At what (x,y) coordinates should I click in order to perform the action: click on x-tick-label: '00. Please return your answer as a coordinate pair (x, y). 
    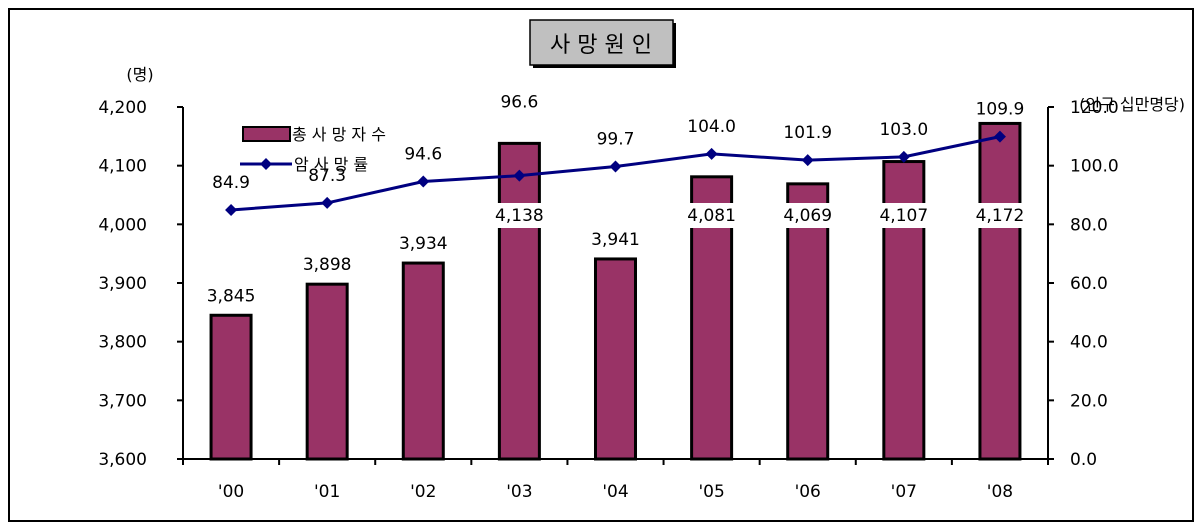
    Looking at the image, I should click on (231, 492).